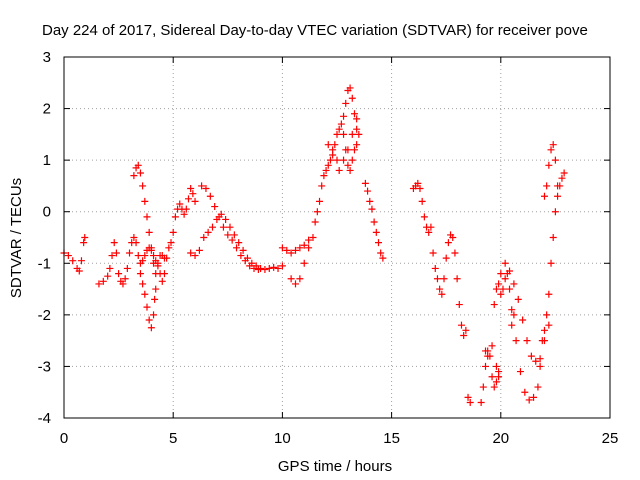  What do you see at coordinates (16, 238) in the screenshot?
I see `y-axis-label: SDTVAR / TECUs` at bounding box center [16, 238].